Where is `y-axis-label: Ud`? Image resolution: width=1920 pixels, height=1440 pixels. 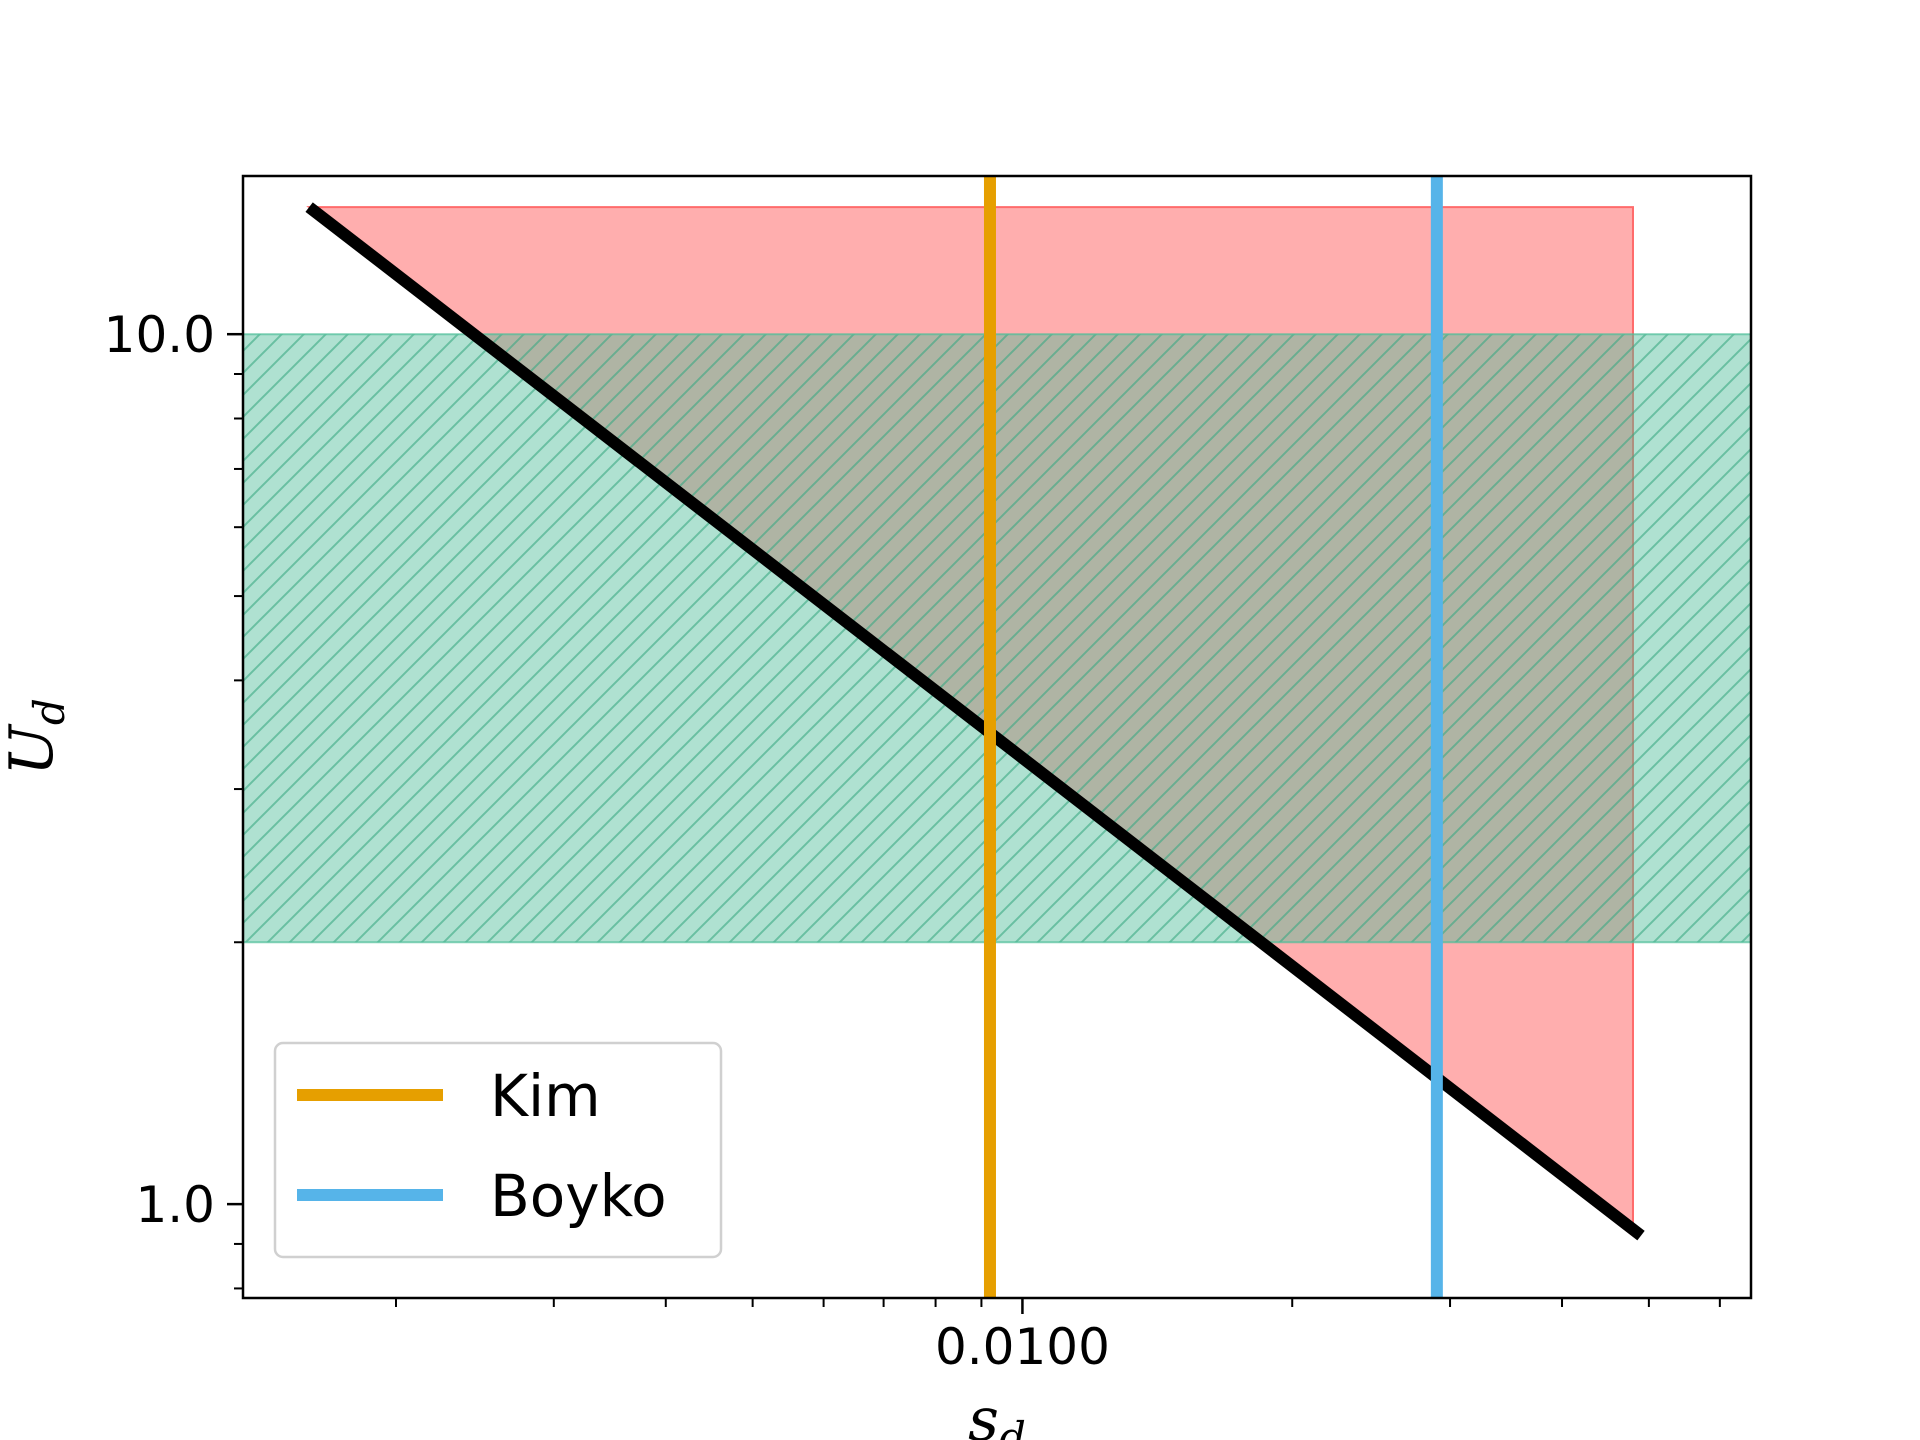 y-axis-label: Ud is located at coordinates (37, 736).